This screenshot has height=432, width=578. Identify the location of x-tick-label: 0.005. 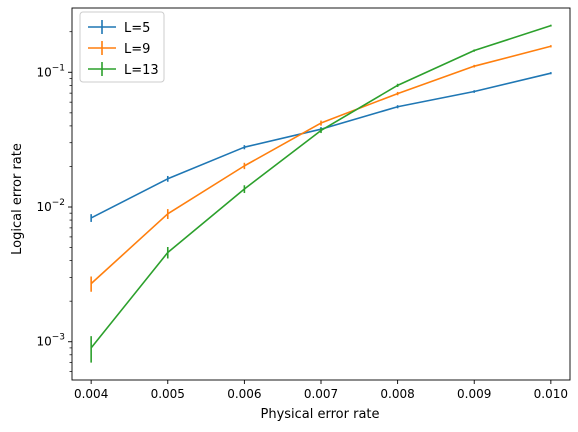
(168, 394).